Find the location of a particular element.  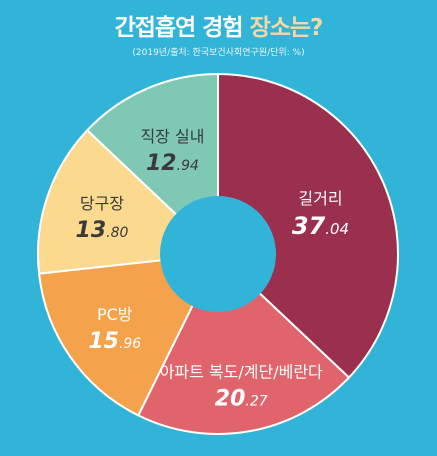

chart-title: 간접흡연 경험 장소는? is located at coordinates (218, 25).